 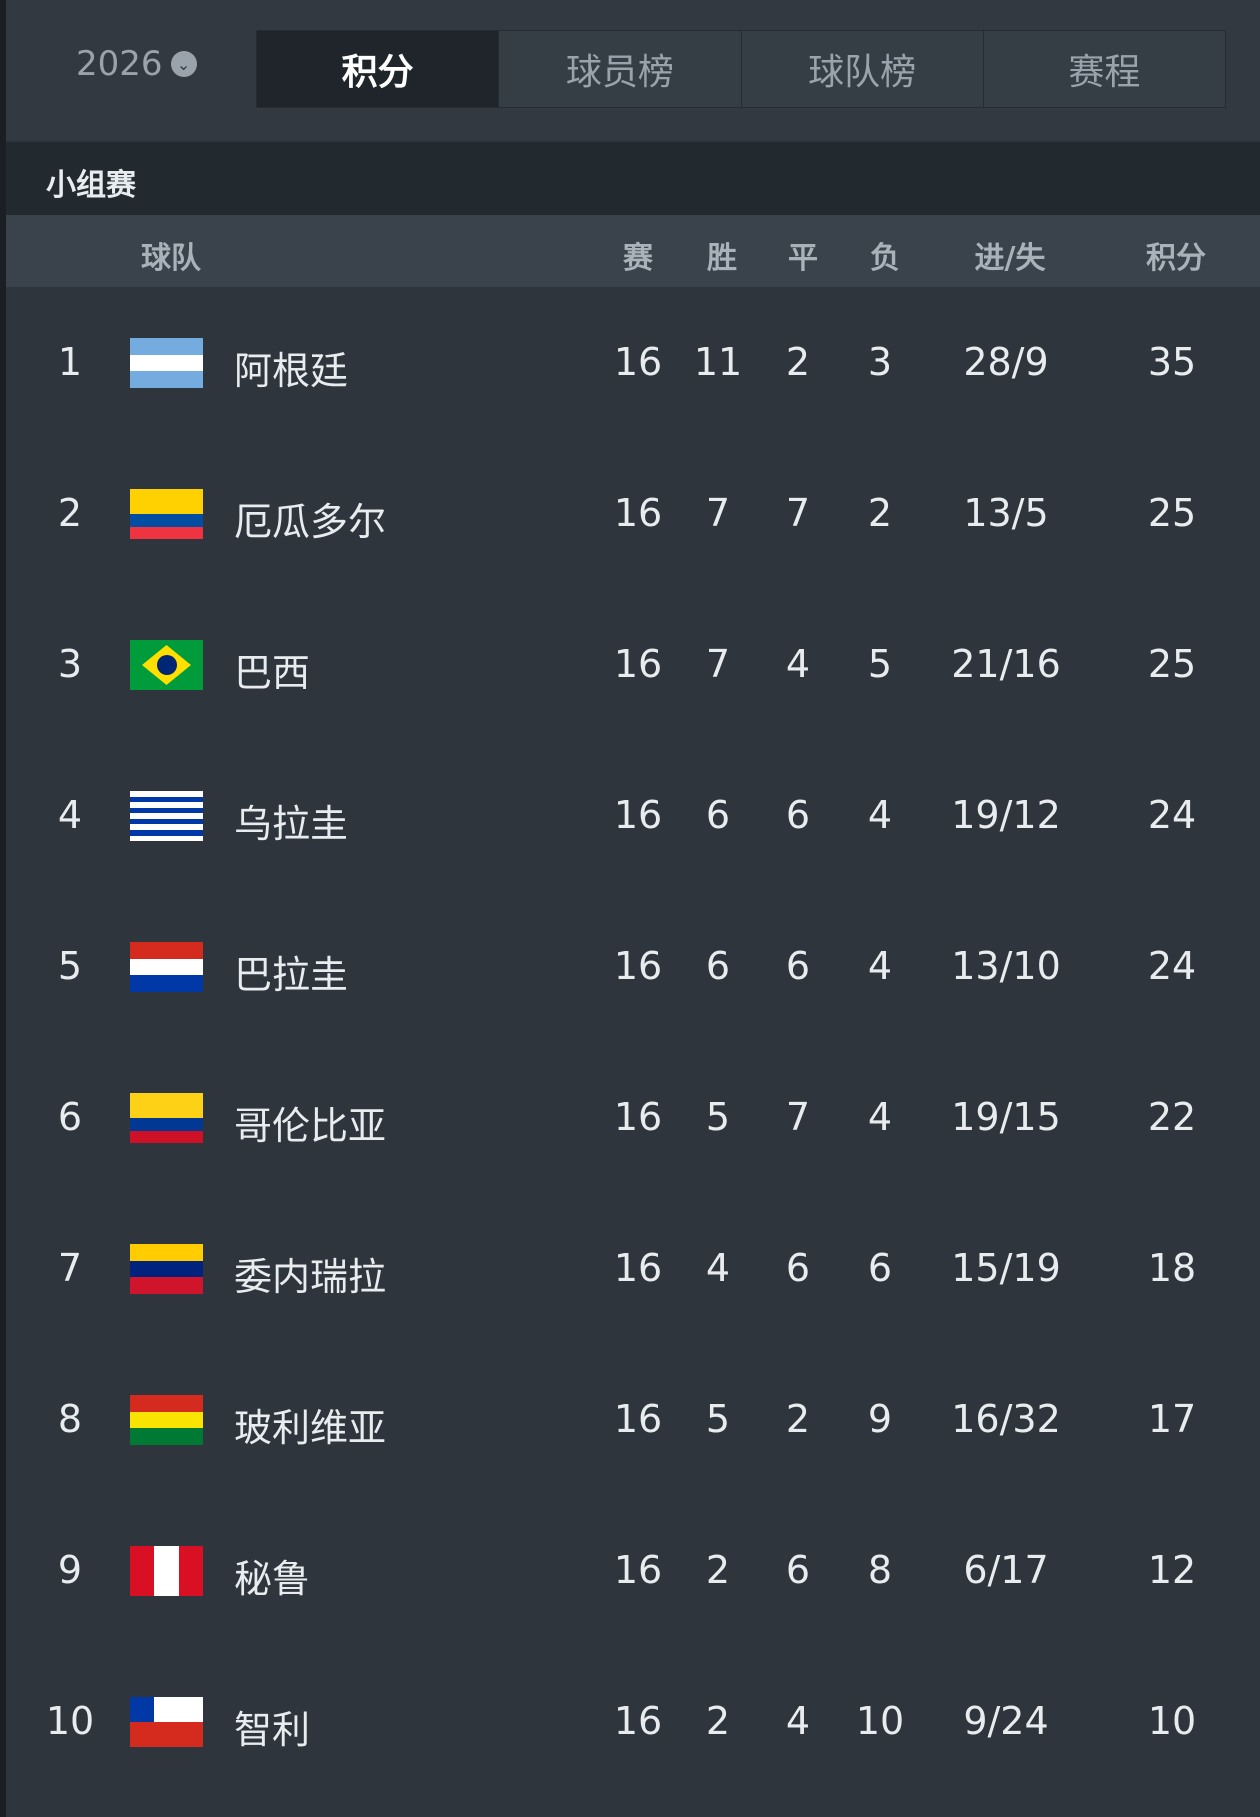 I want to click on team-name: 智利, so click(x=272, y=1730).